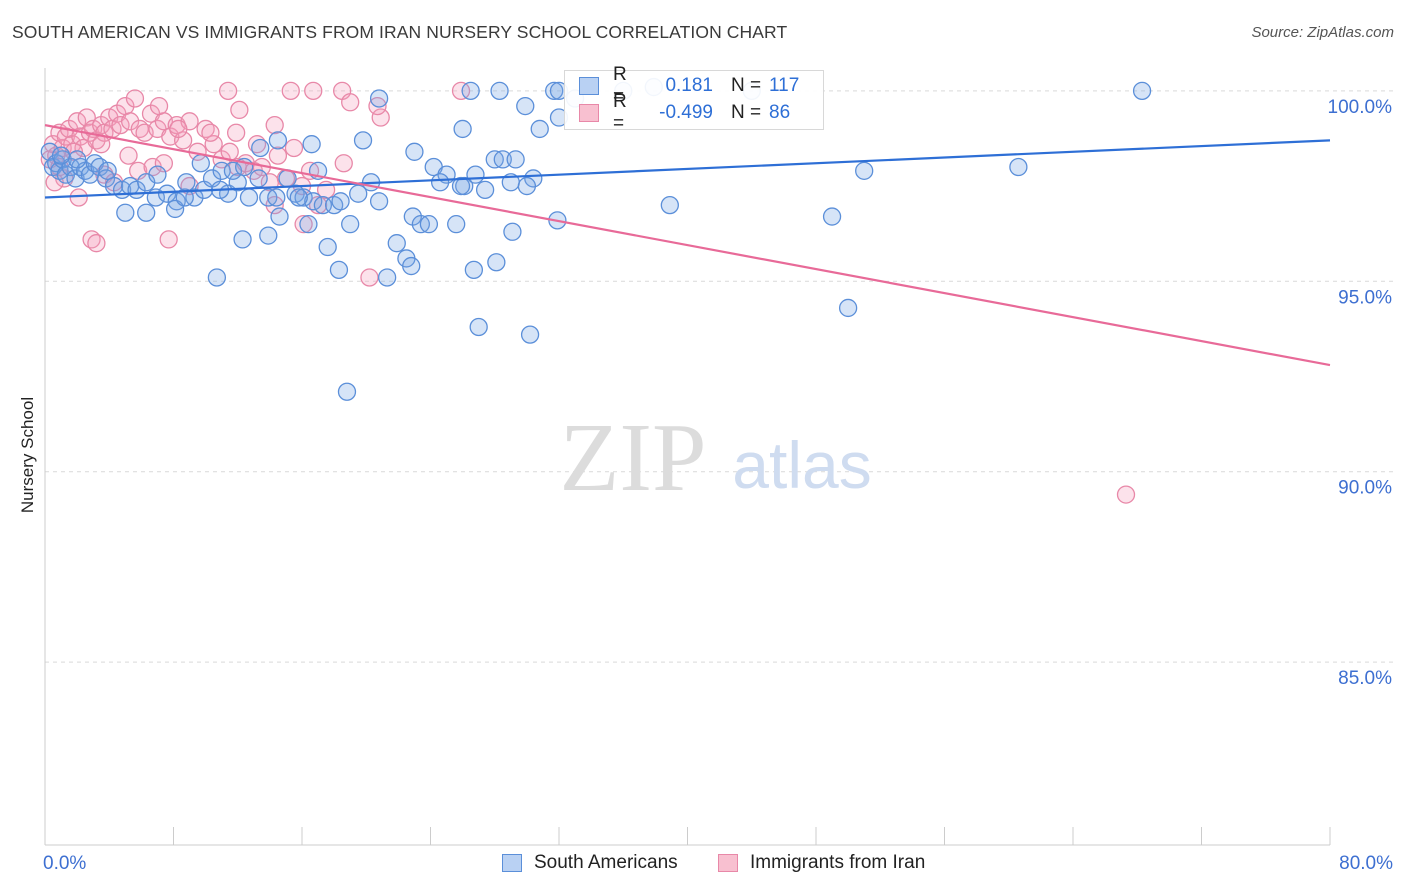  Describe the element at coordinates (1366, 863) in the screenshot. I see `x-tick-label: 80.0%` at that location.